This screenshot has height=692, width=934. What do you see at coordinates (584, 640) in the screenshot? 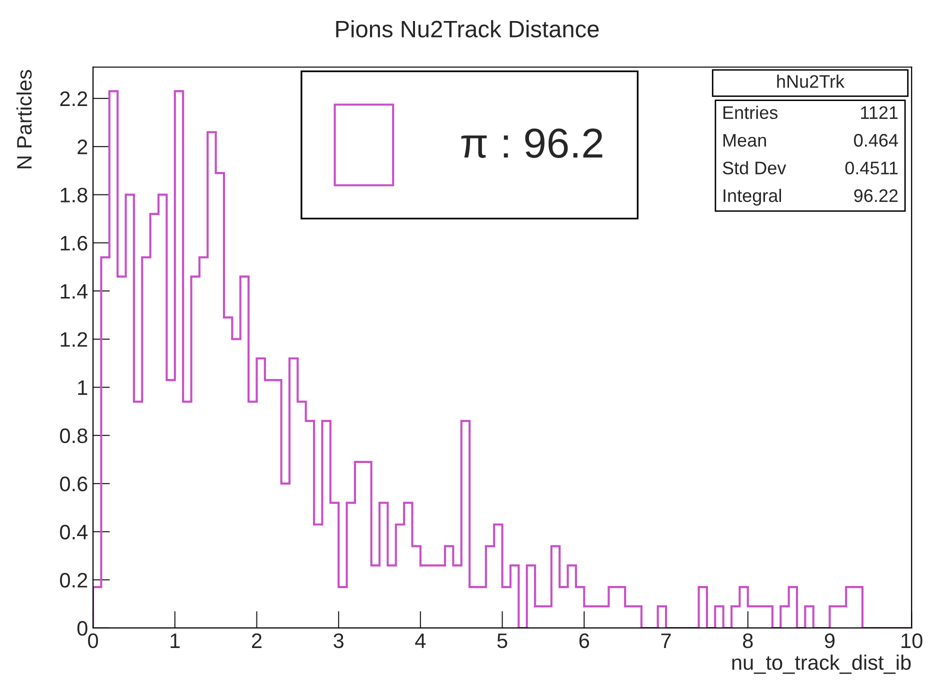
I see `x-tick-label: 6` at bounding box center [584, 640].